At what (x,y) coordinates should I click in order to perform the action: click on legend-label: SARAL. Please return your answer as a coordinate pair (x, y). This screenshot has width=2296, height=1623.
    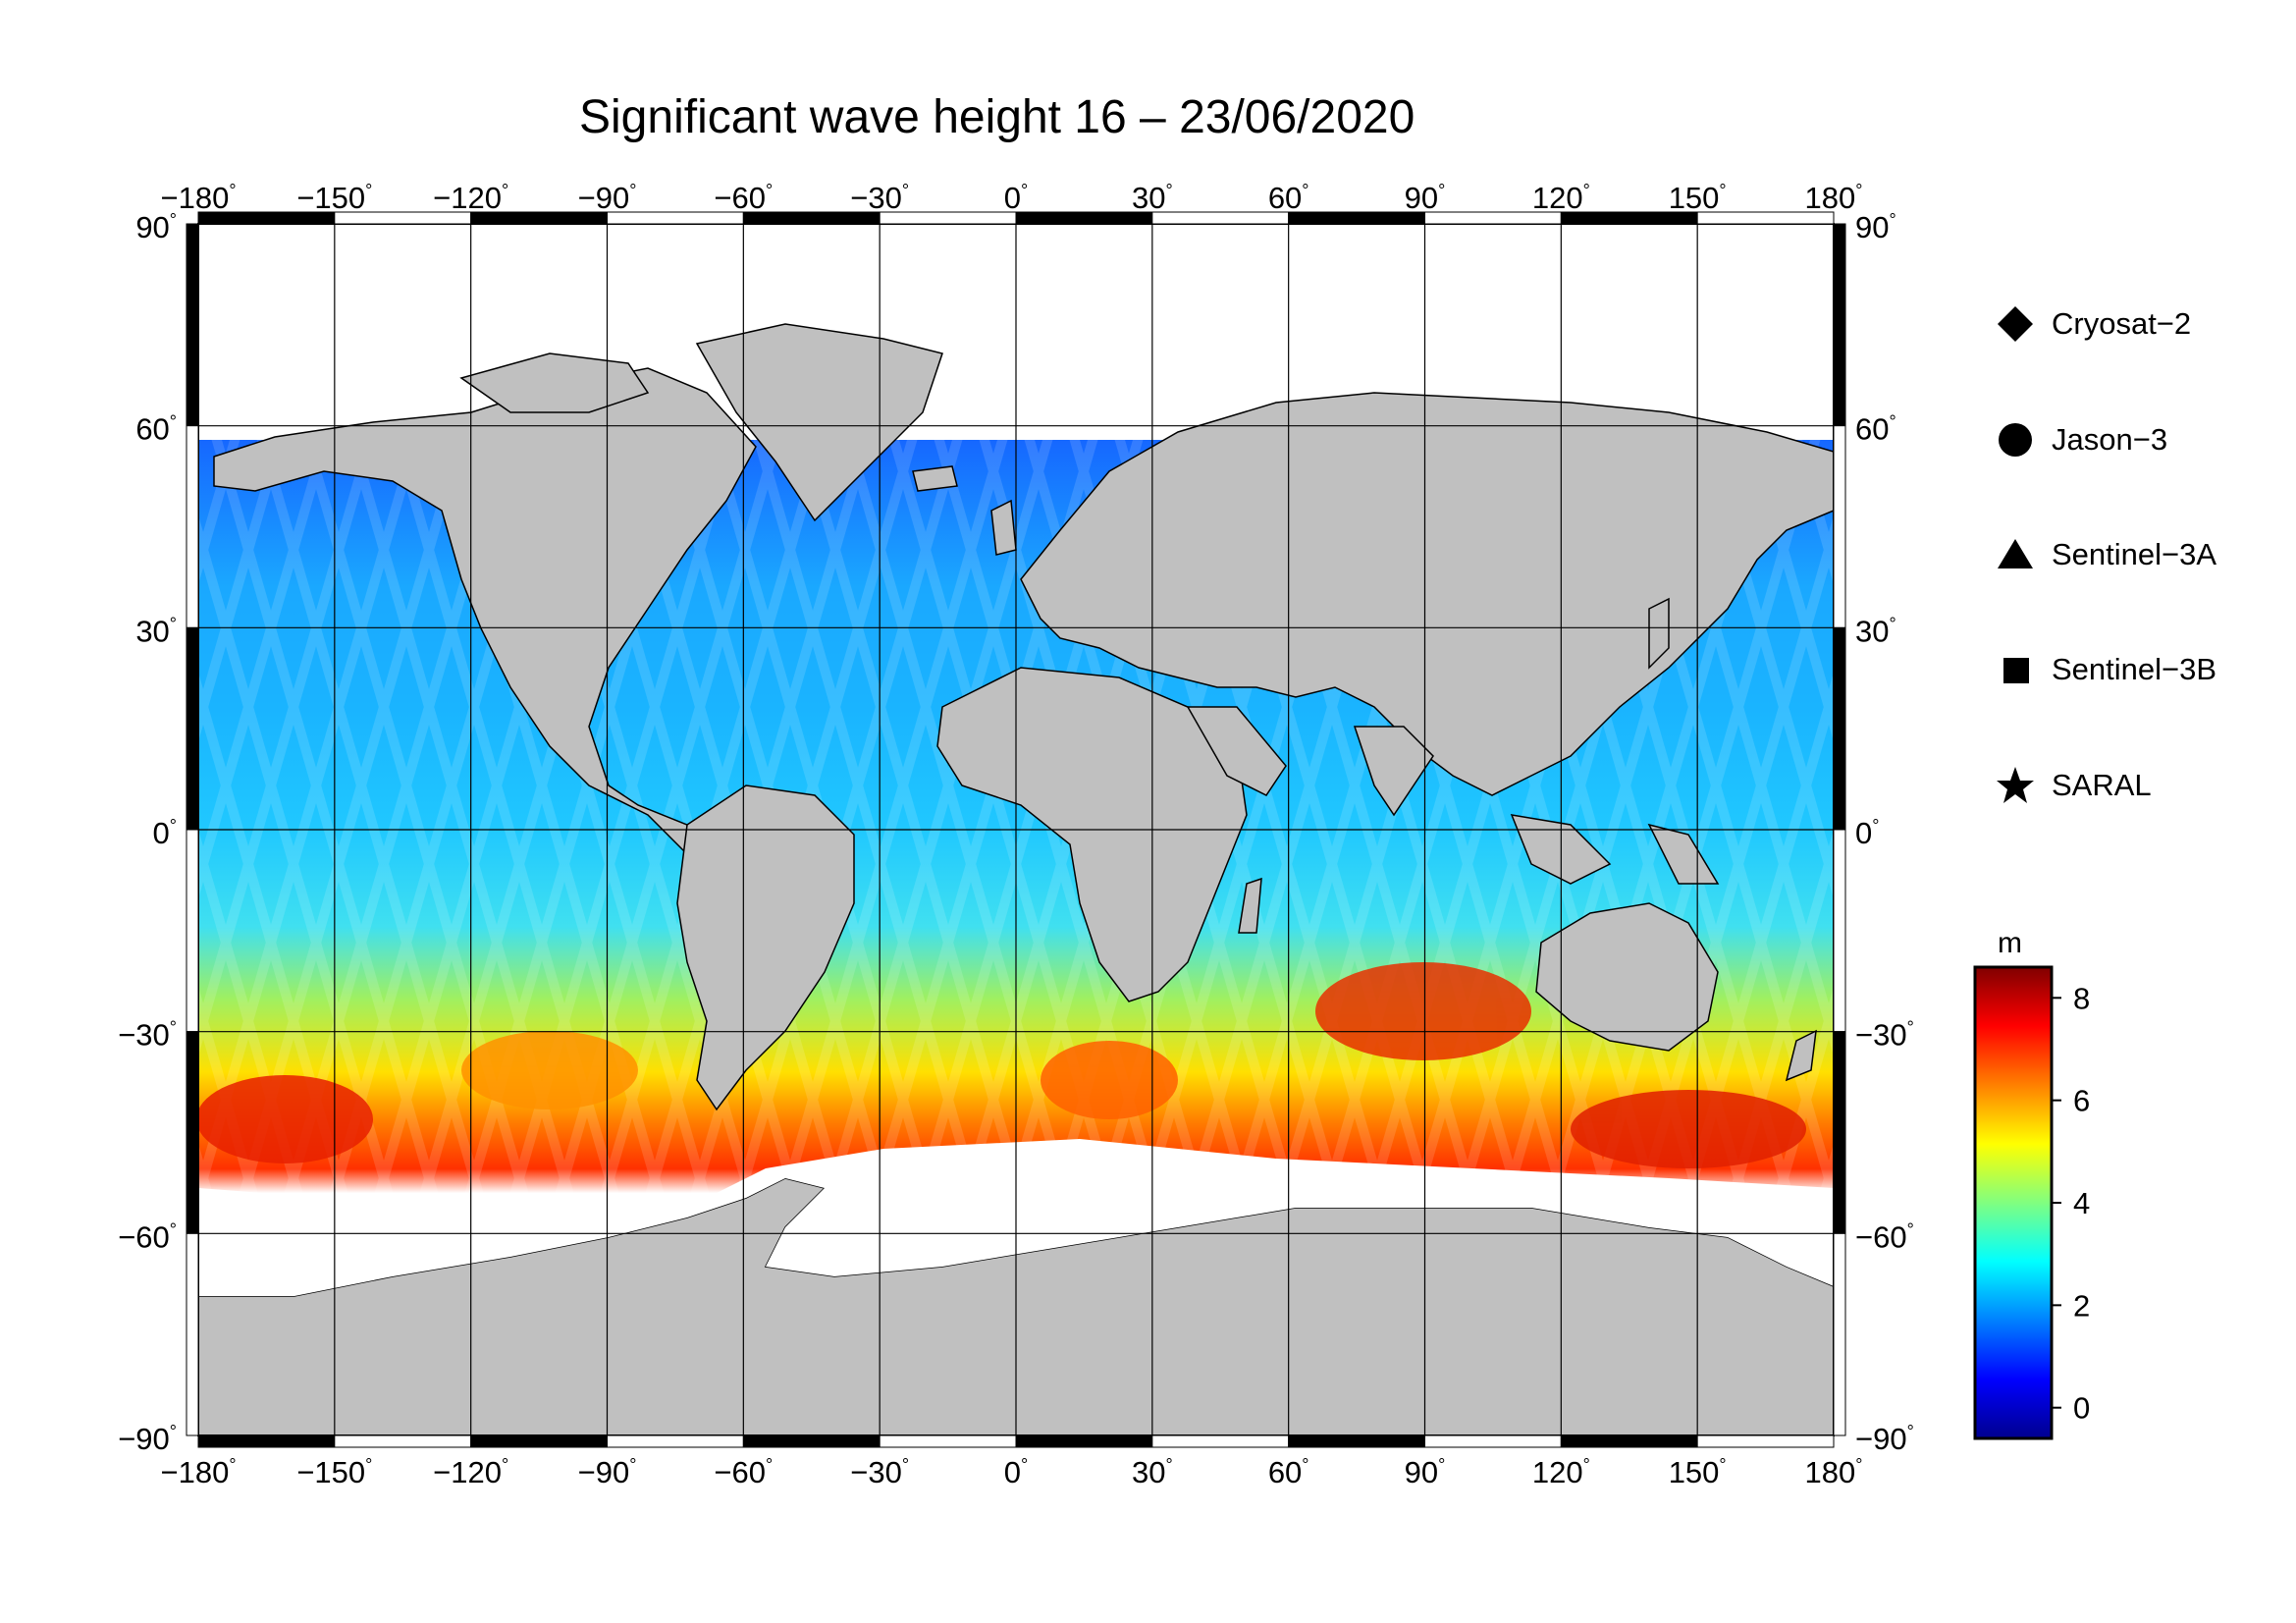
    Looking at the image, I should click on (2102, 785).